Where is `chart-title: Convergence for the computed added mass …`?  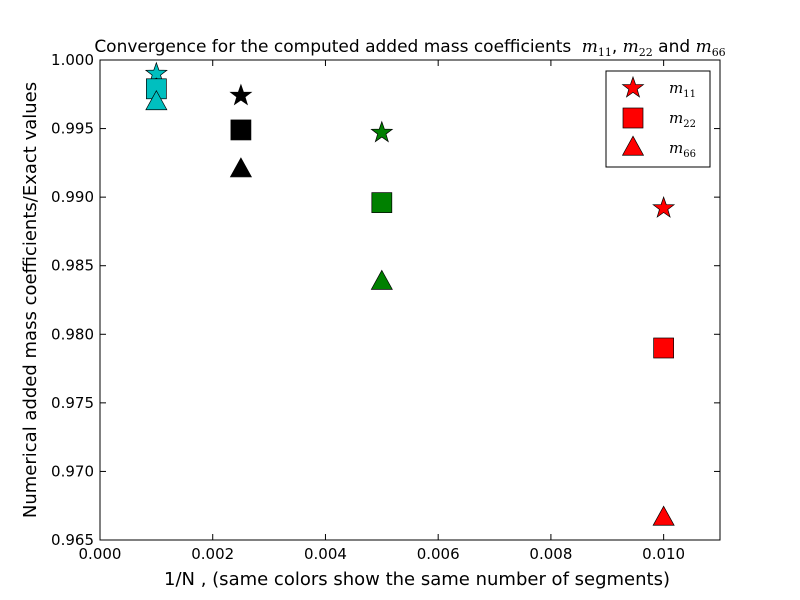
chart-title: Convergence for the computed added mass … is located at coordinates (409, 48).